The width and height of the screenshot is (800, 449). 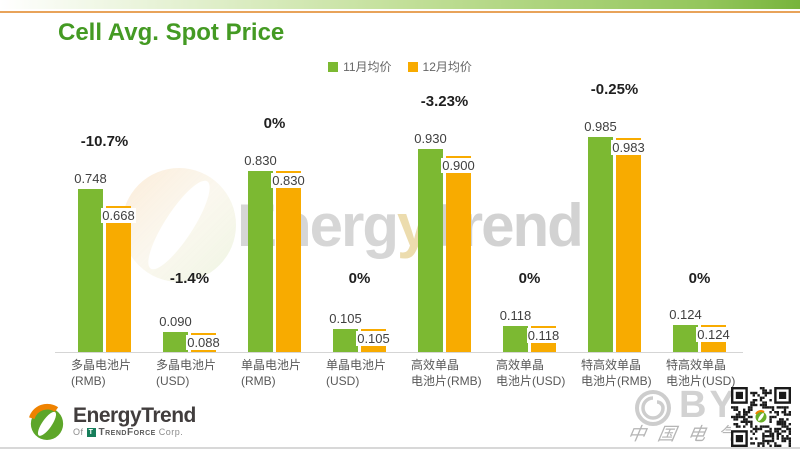 I want to click on energytrend-logo-text: EnergyTrend, so click(x=134, y=415).